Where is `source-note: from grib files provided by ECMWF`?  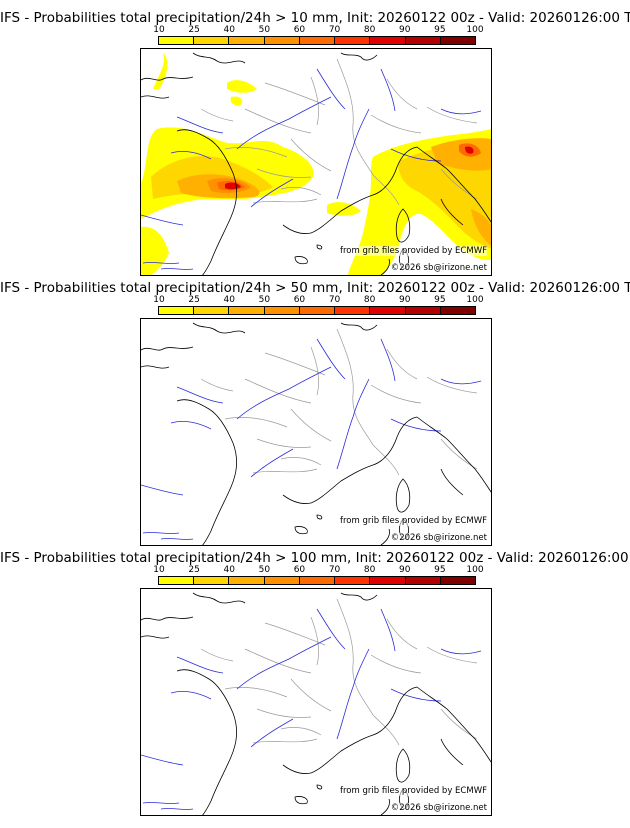
source-note: from grib files provided by ECMWF is located at coordinates (413, 251).